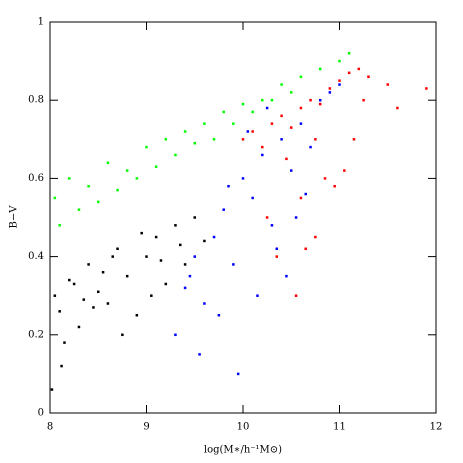 The image size is (463, 463). Describe the element at coordinates (36, 334) in the screenshot. I see `y-tick-label: 0.2` at that location.